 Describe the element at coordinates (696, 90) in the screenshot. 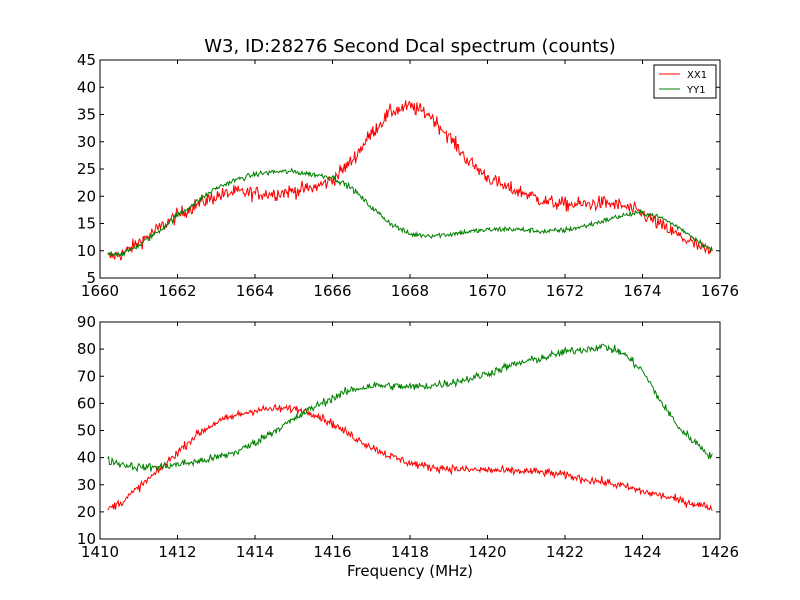

I see `legend-label: YY1` at that location.